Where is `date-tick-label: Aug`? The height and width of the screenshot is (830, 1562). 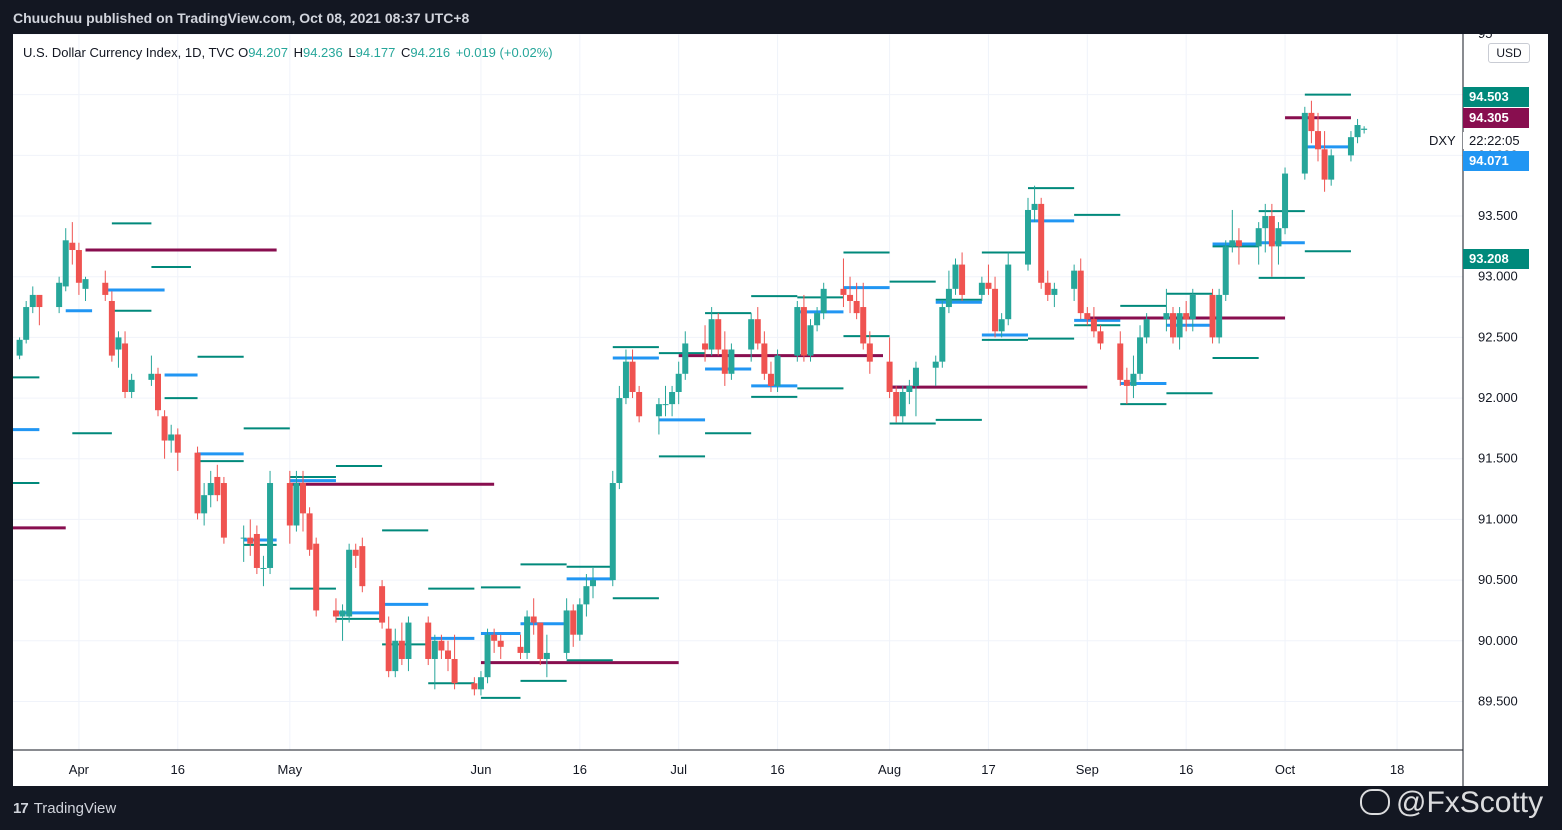 date-tick-label: Aug is located at coordinates (889, 769).